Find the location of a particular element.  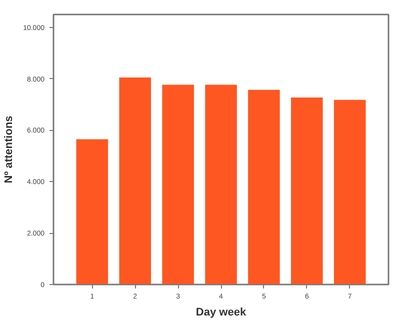

x-axis-title: Day week is located at coordinates (221, 312).